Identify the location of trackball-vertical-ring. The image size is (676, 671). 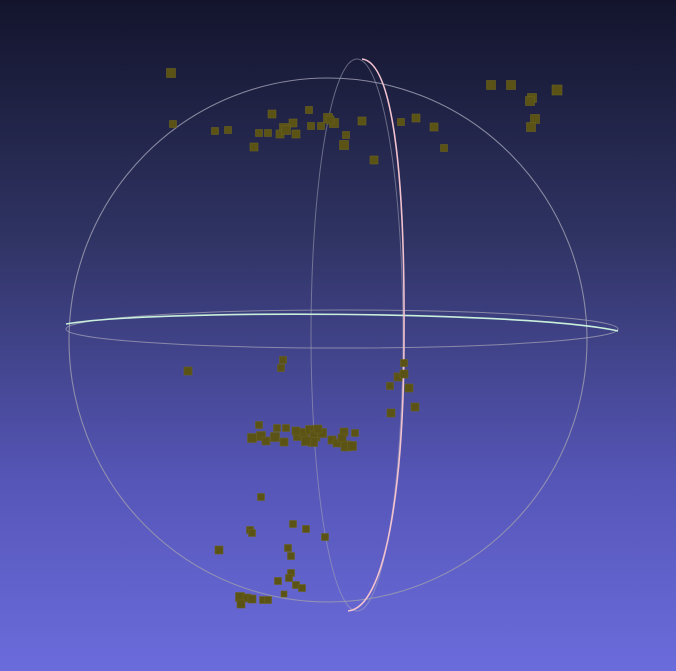
(376, 335).